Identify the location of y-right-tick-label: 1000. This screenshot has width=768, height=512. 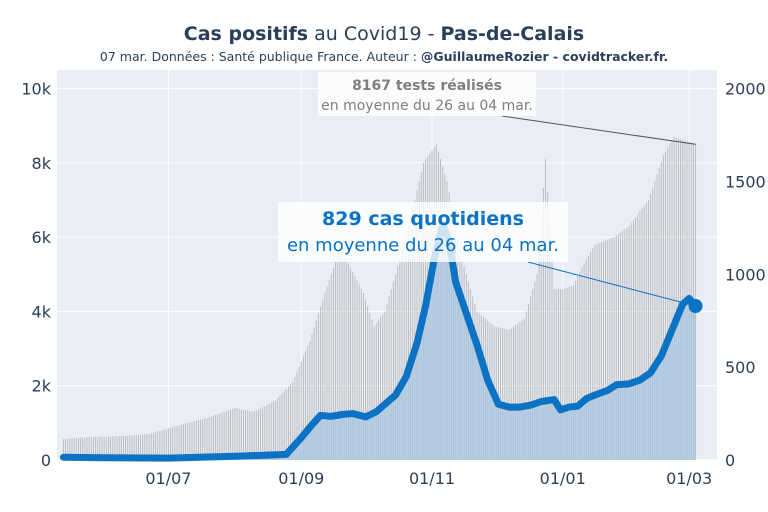
(745, 274).